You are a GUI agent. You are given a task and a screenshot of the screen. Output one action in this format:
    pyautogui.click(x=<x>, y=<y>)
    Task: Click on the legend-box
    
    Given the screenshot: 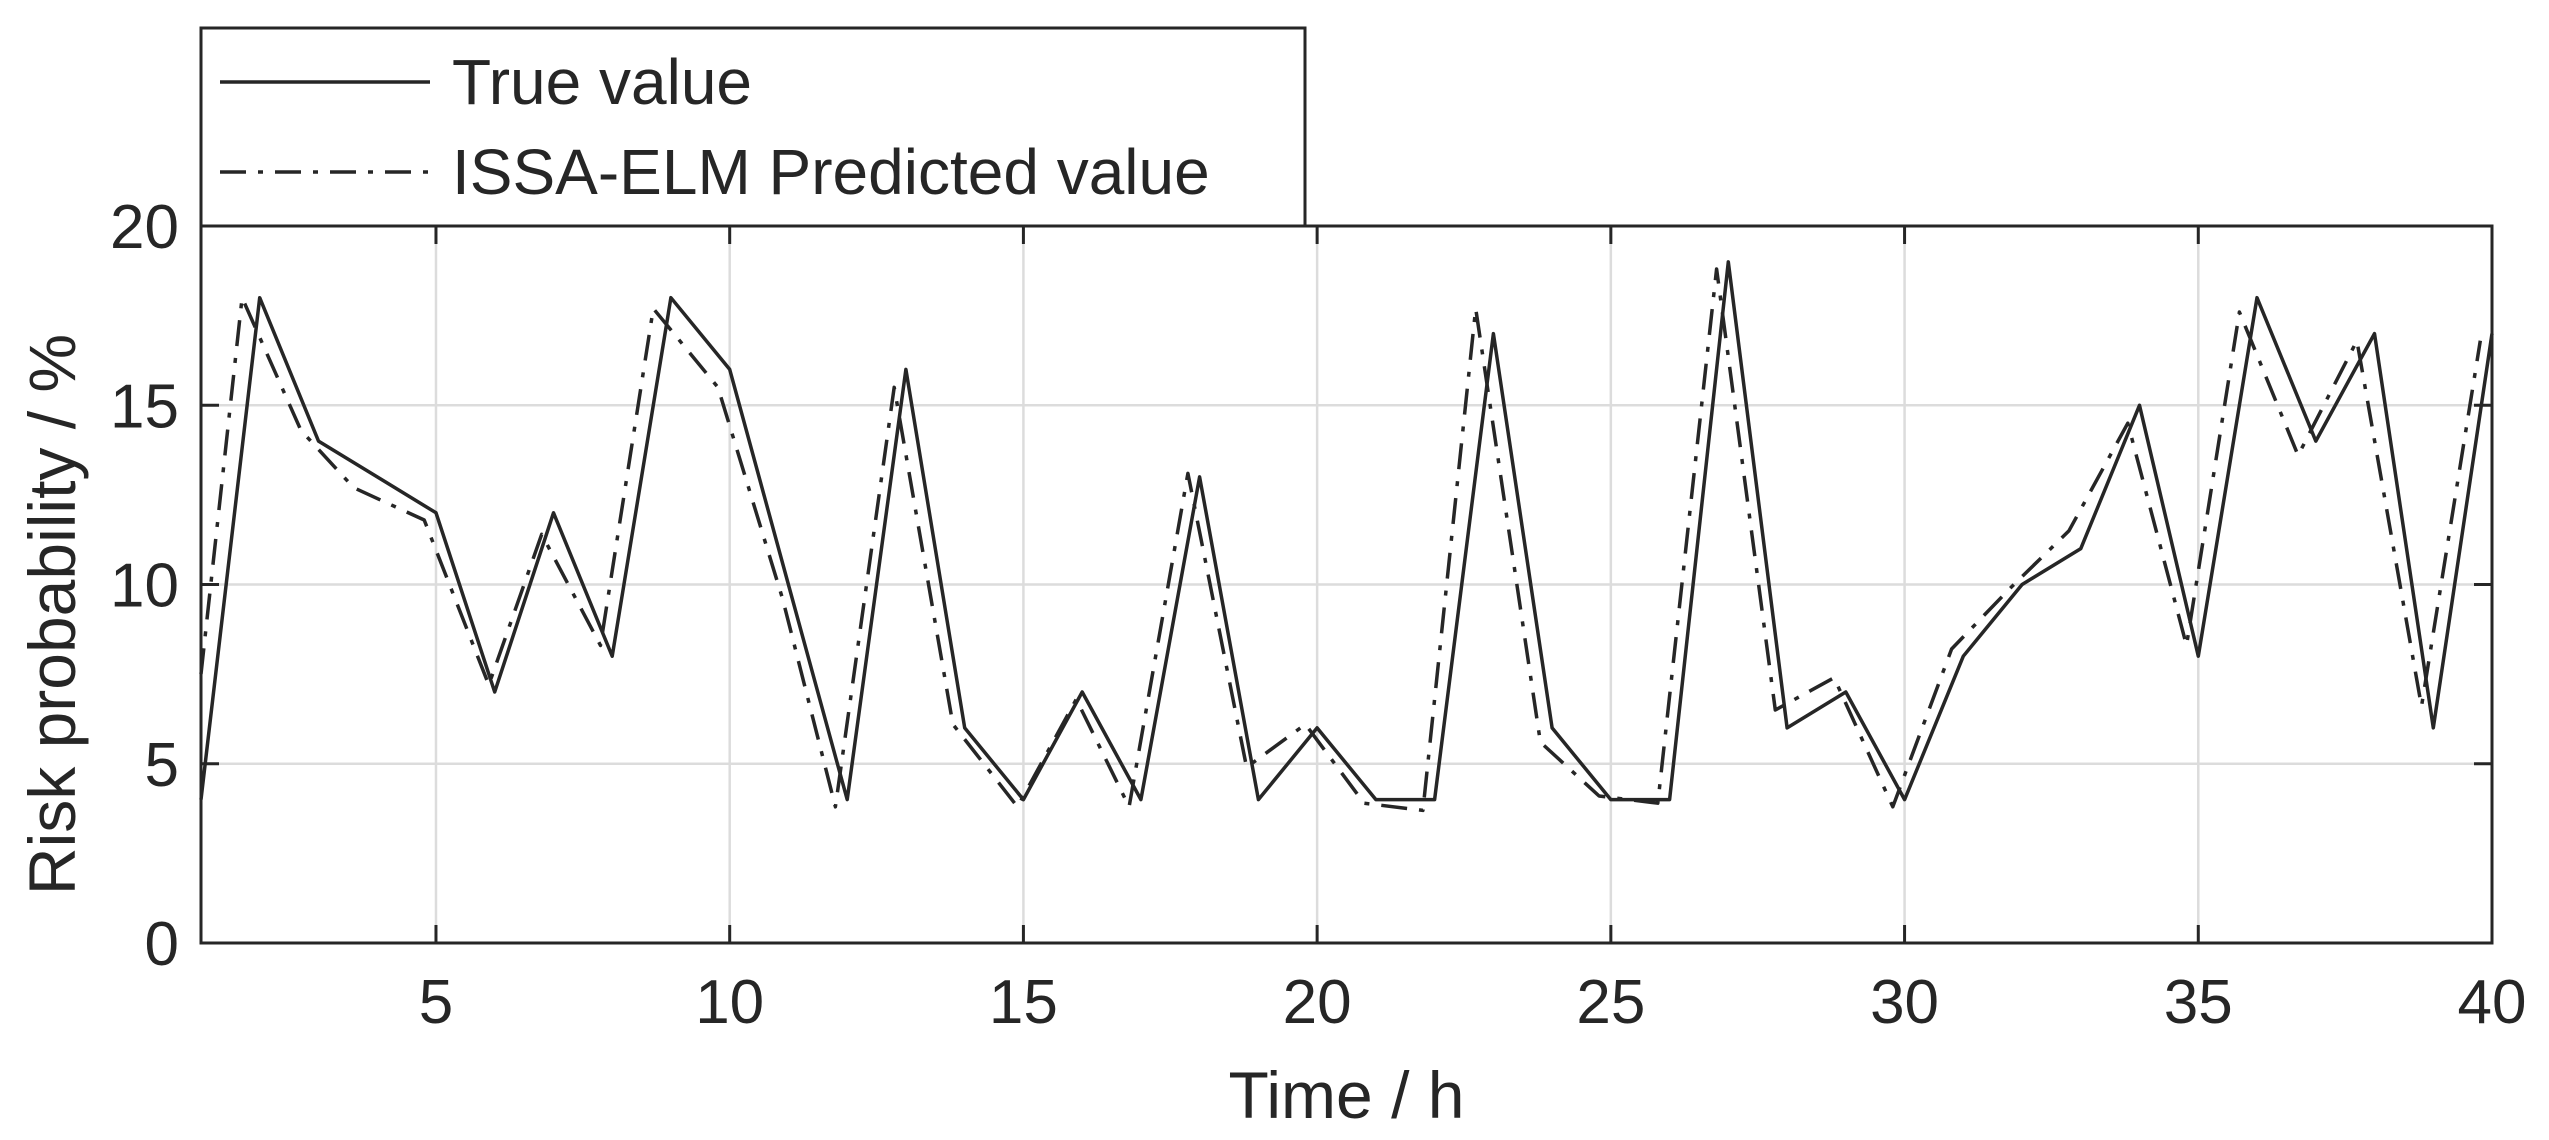 What is the action you would take?
    pyautogui.click(x=753, y=127)
    